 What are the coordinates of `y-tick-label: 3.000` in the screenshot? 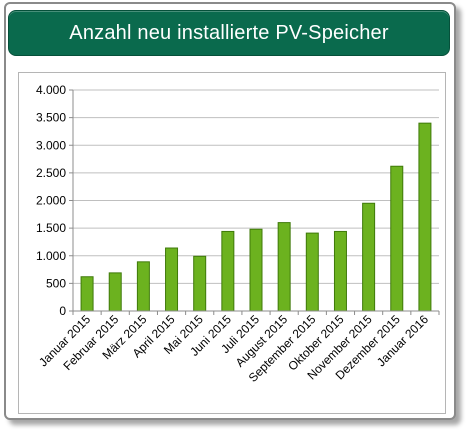 It's located at (51, 145).